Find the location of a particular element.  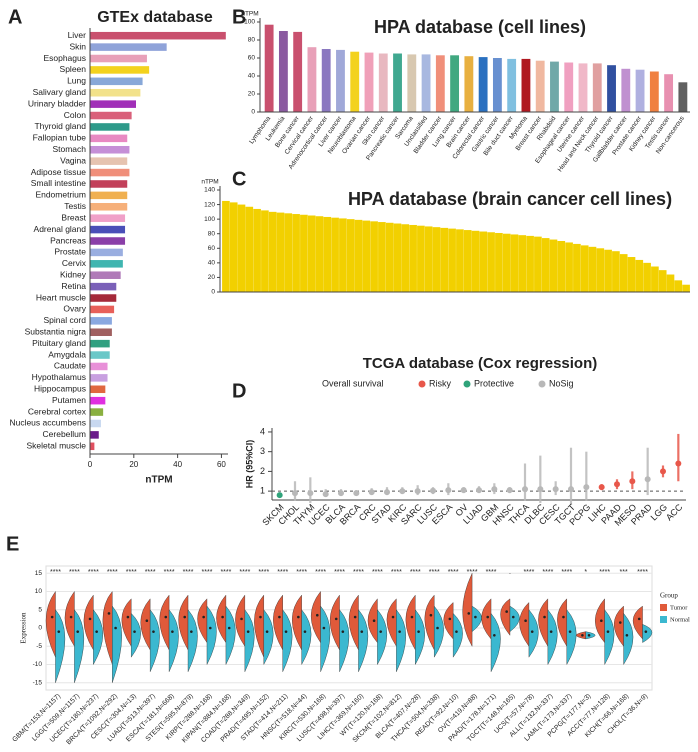

y-tick-label: Adipose tissue is located at coordinates (59, 172).